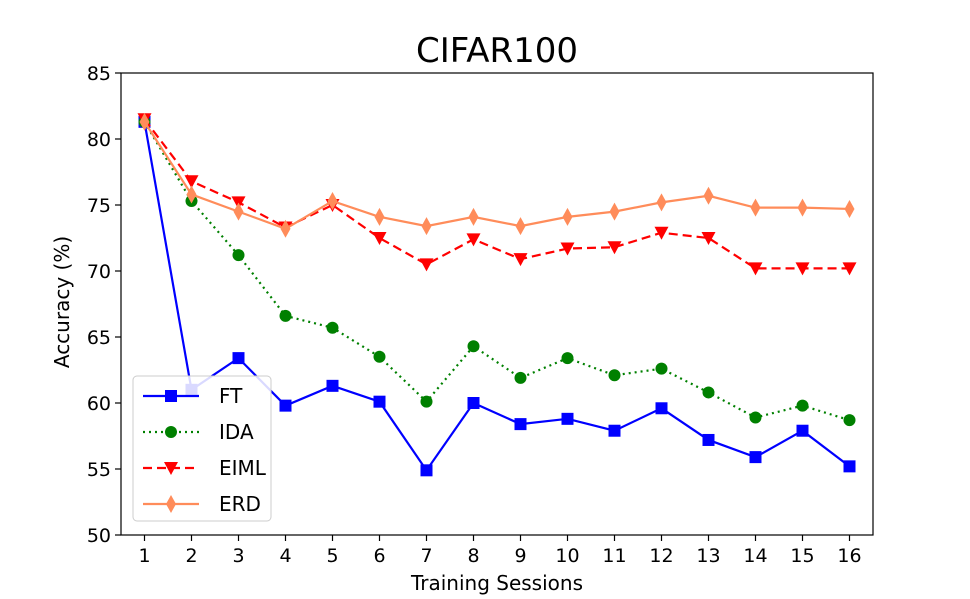 The width and height of the screenshot is (970, 599). I want to click on x-tick-label-11: 11, so click(614, 556).